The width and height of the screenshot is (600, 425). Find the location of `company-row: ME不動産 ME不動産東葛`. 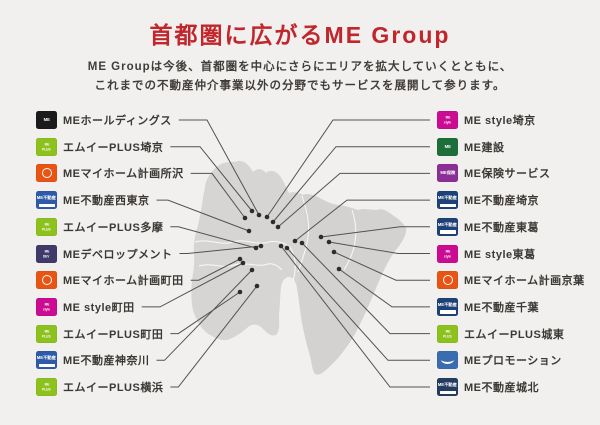

company-row: ME不動産 ME不動産東葛 is located at coordinates (488, 227).